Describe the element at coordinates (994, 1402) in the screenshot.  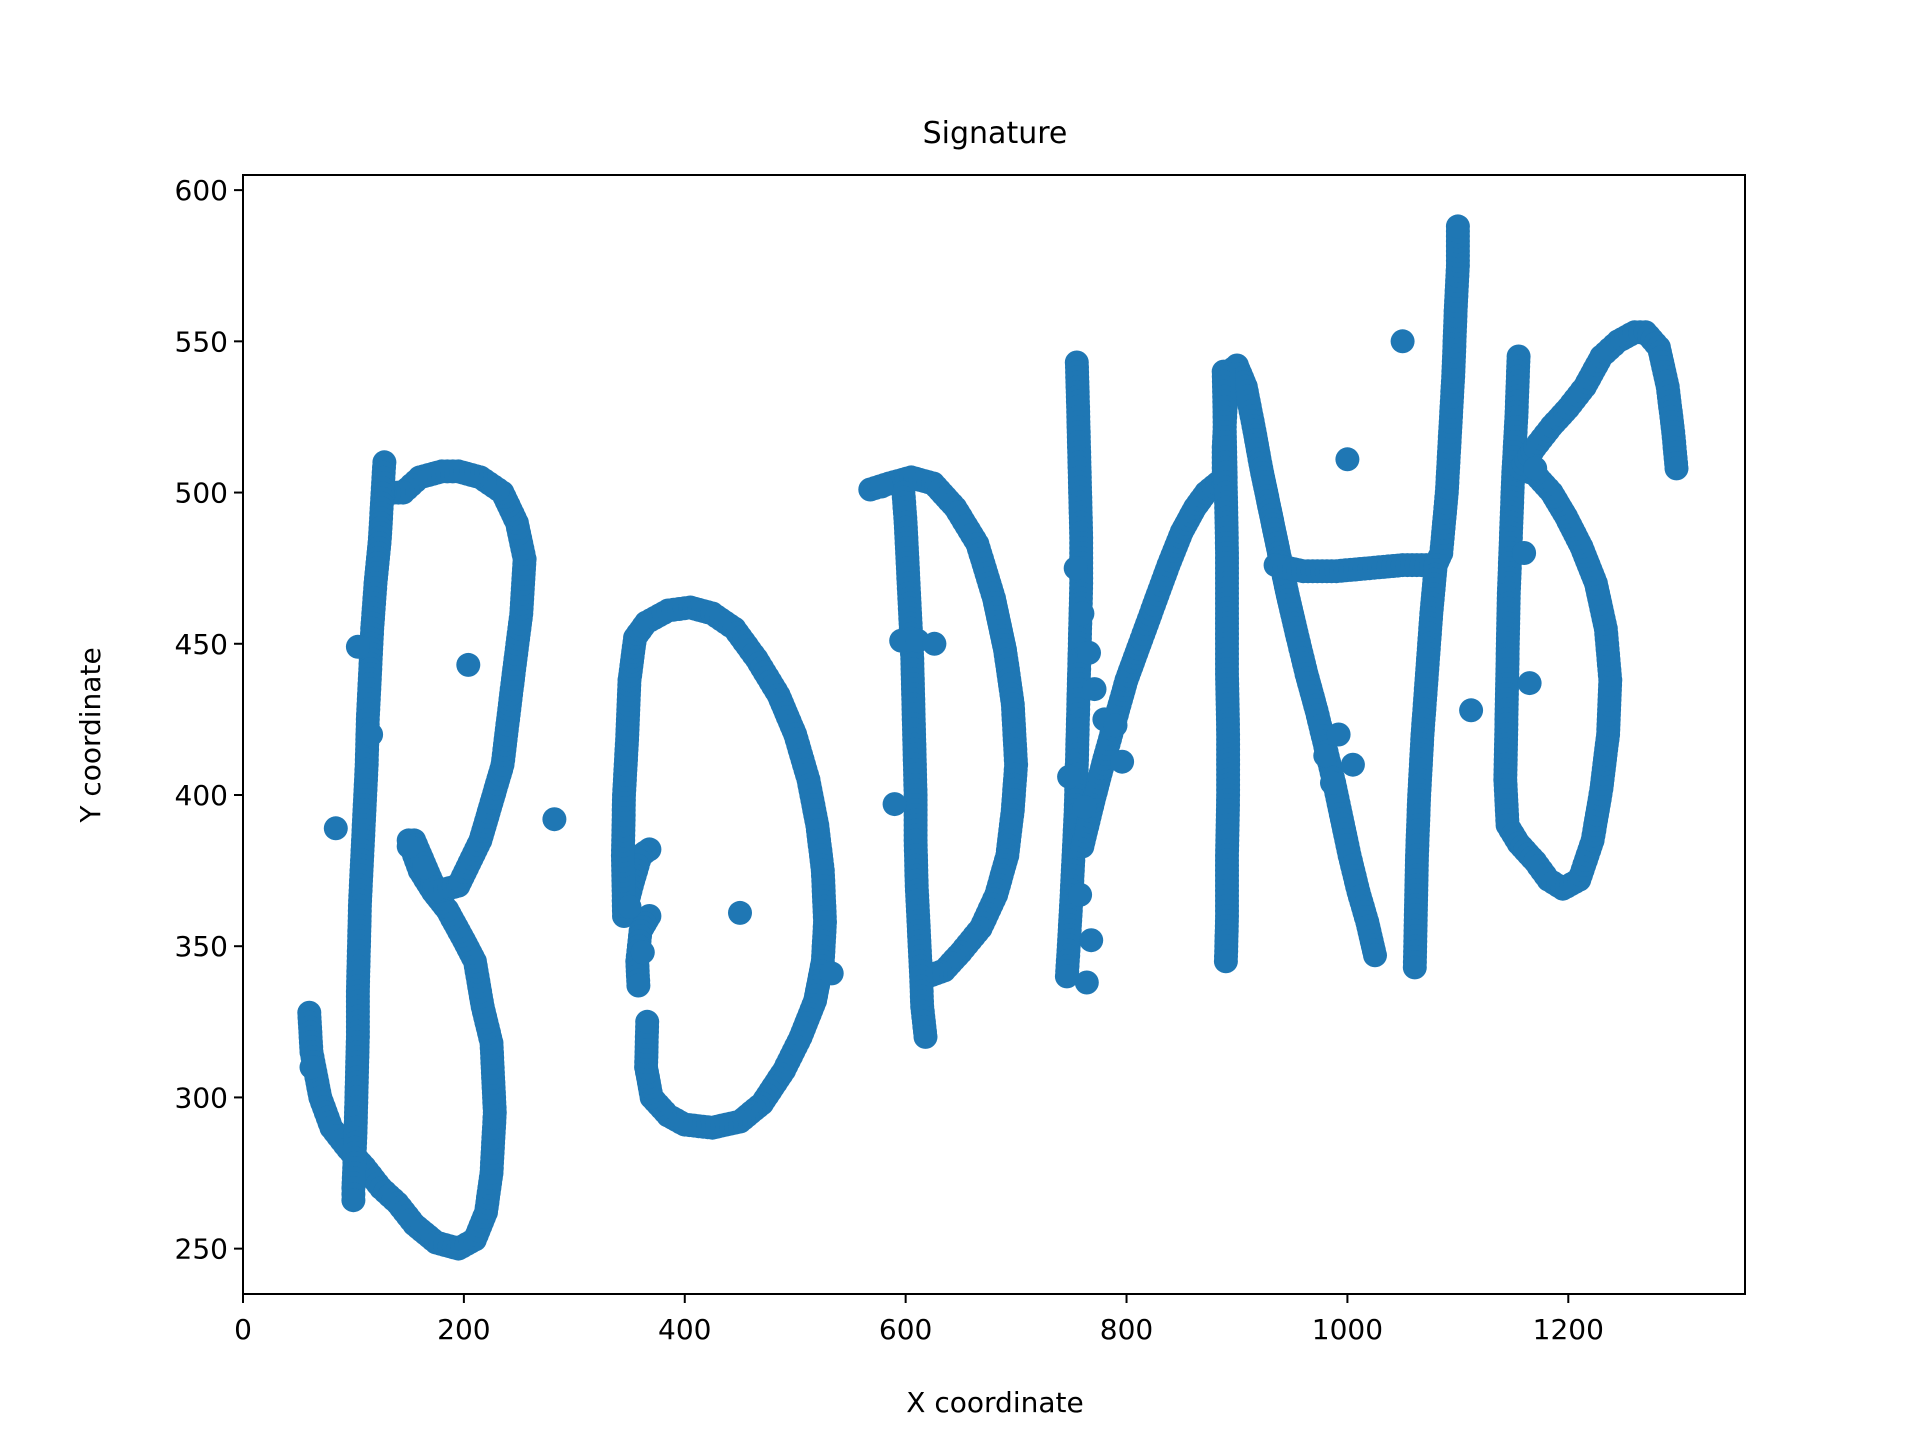
I see `x-axis-label: X coordinate` at that location.